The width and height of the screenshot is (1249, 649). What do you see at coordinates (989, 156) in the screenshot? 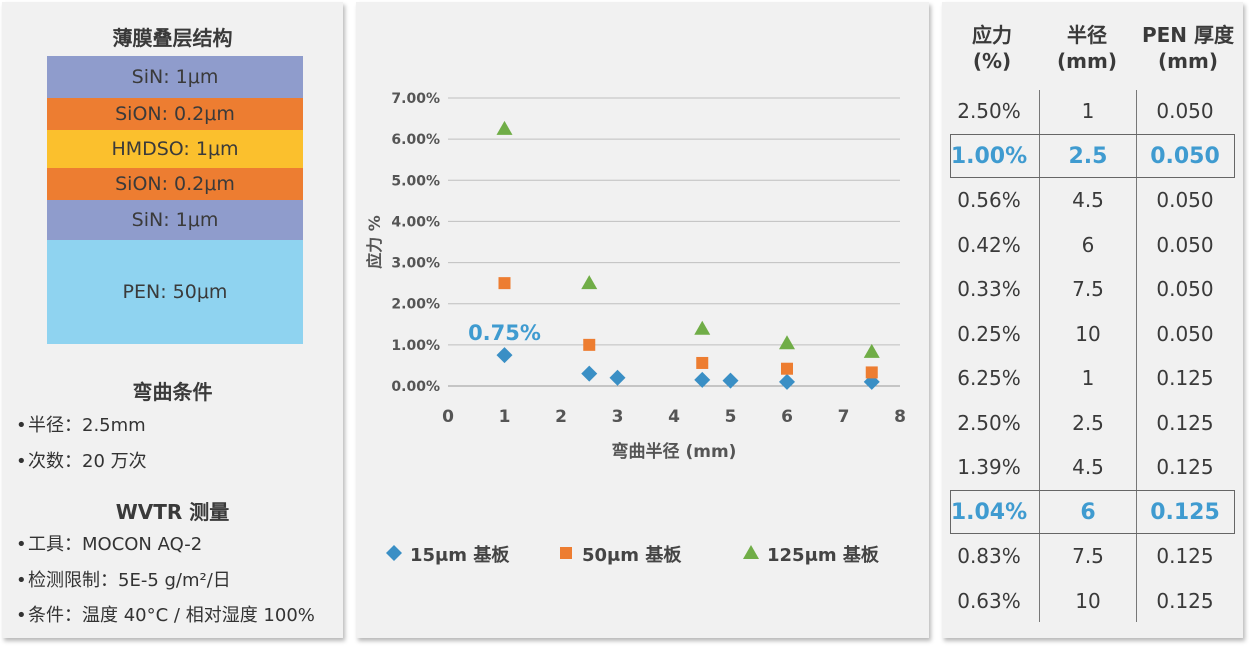
I see `table-cell: 1.00%` at bounding box center [989, 156].